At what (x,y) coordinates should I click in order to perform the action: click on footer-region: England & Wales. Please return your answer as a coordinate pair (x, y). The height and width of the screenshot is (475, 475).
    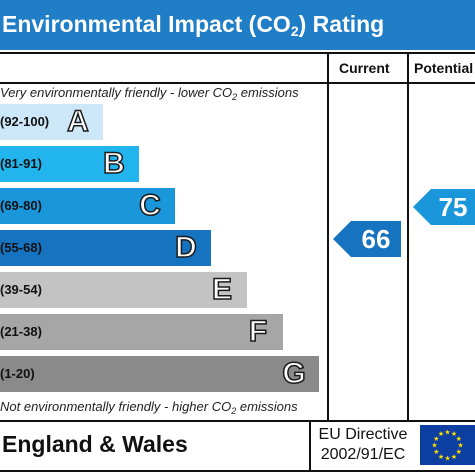
    Looking at the image, I should click on (95, 444).